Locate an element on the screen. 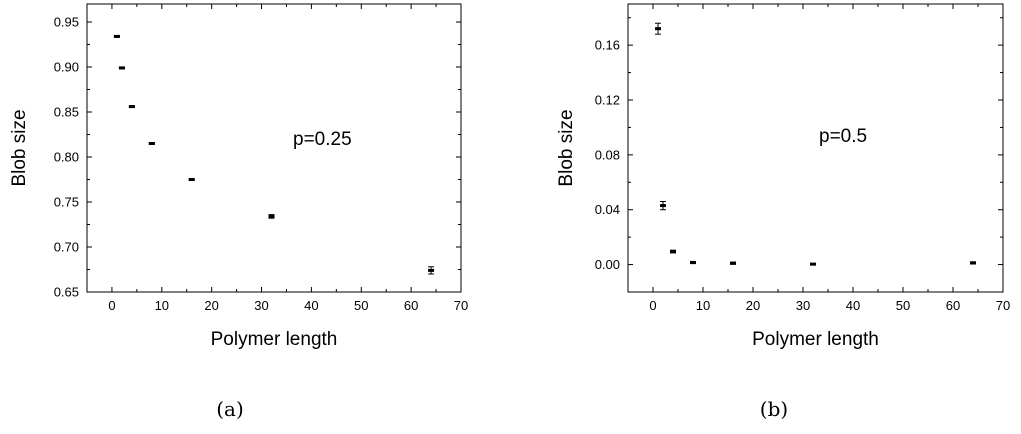 This screenshot has height=434, width=1021. y-tick-label: 0.90 is located at coordinates (66, 67).